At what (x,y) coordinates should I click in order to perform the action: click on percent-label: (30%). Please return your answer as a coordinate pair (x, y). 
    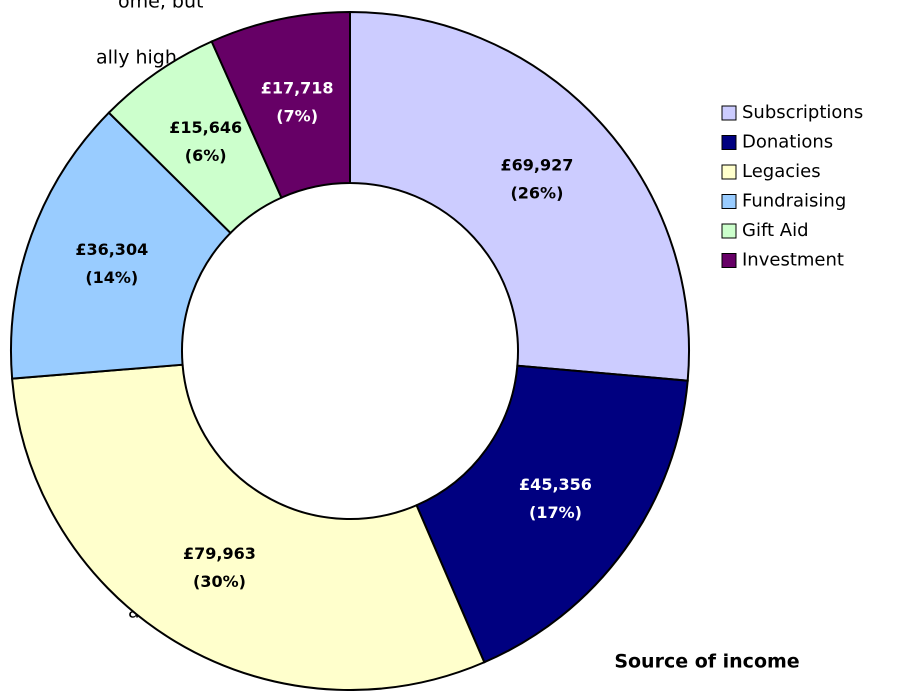
    Looking at the image, I should click on (219, 581).